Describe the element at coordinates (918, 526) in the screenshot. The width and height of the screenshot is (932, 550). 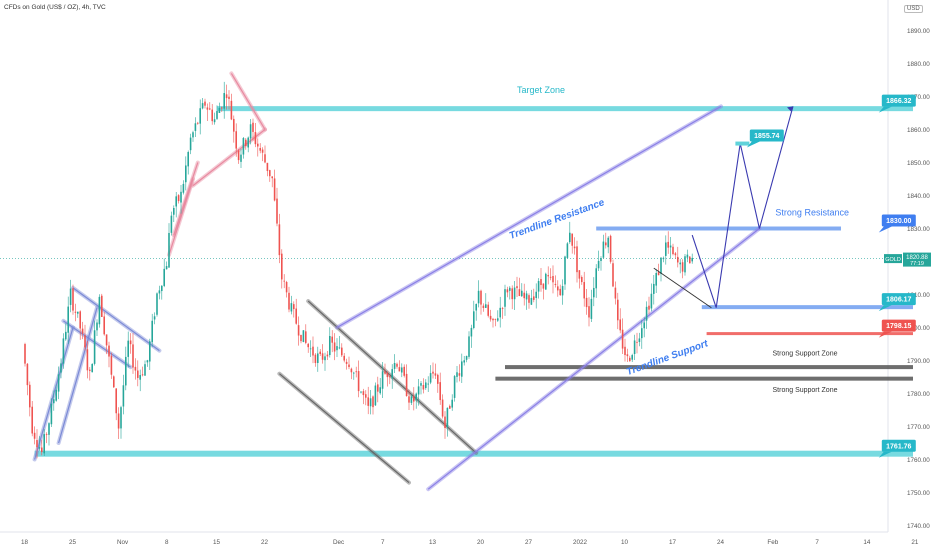
I see `price-tick-label: 1740.00` at that location.